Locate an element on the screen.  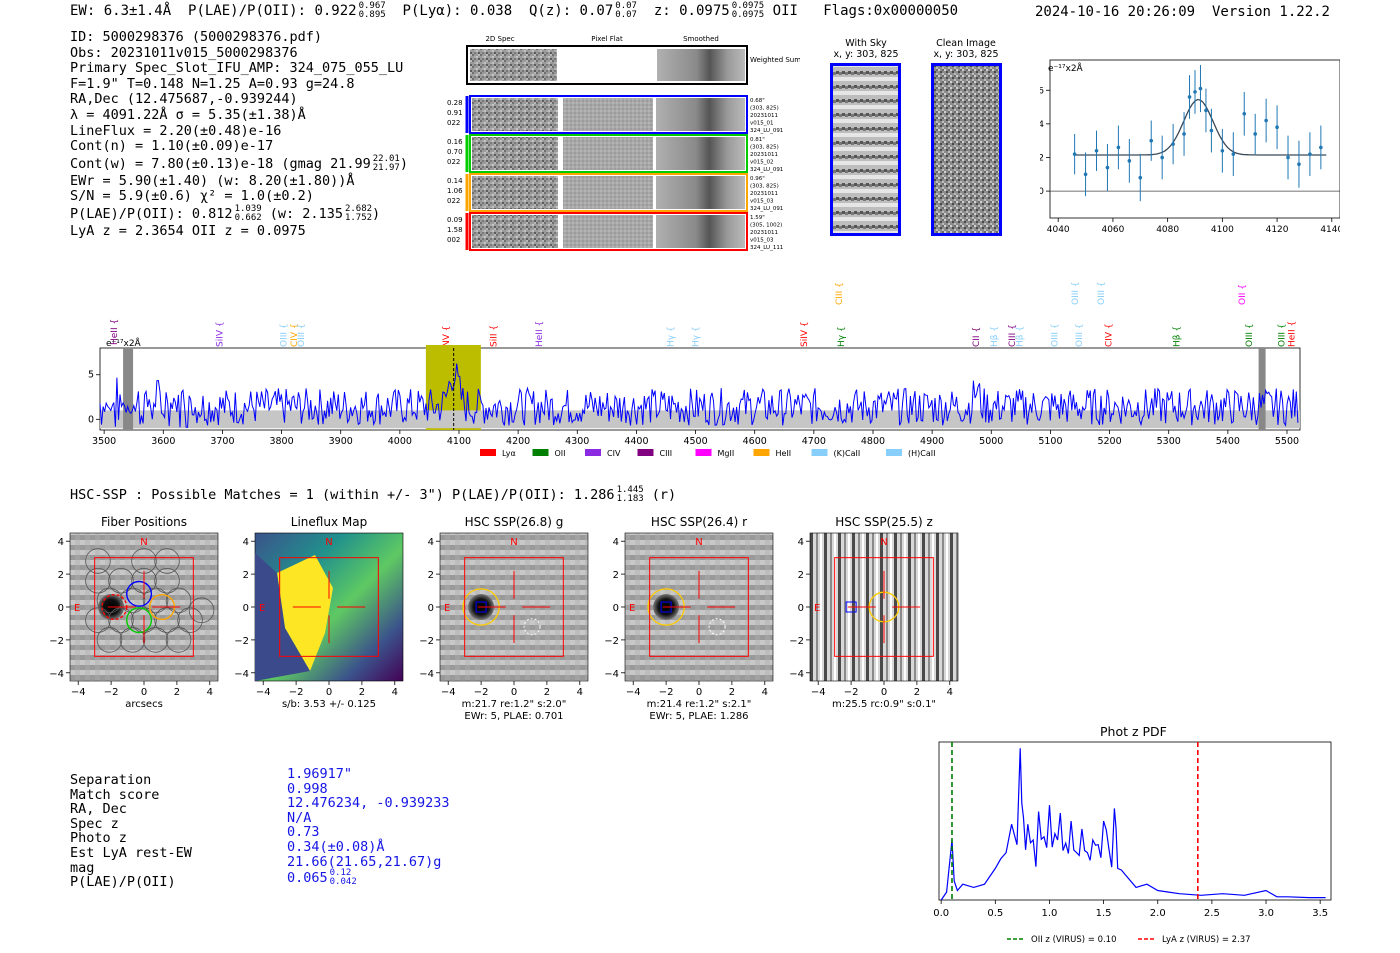
panel-caption: m:25.5 rc:0.9" s:0.1" is located at coordinates (884, 704).